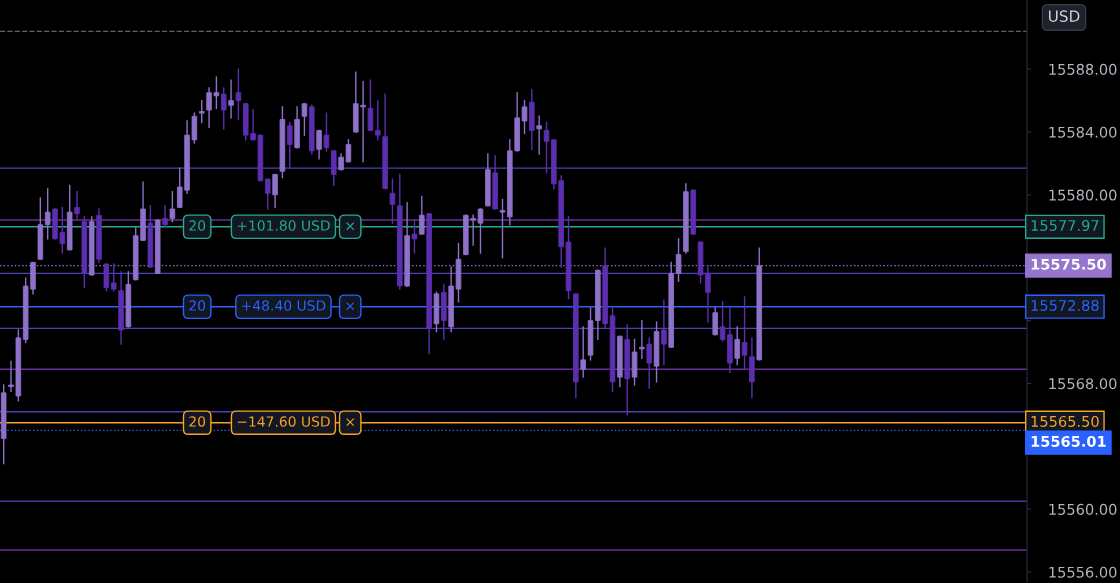  Describe the element at coordinates (1068, 264) in the screenshot. I see `ref-line-label: 15575.50` at that location.